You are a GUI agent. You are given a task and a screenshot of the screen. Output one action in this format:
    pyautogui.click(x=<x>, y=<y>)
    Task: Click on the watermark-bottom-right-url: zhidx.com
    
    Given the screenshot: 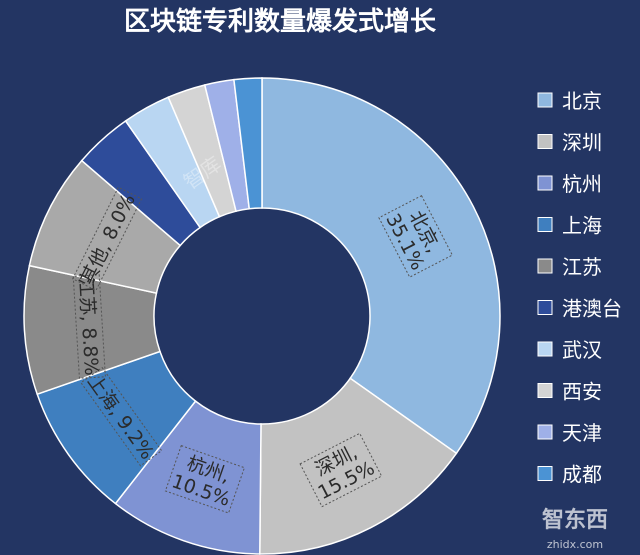 What is the action you would take?
    pyautogui.click(x=575, y=544)
    